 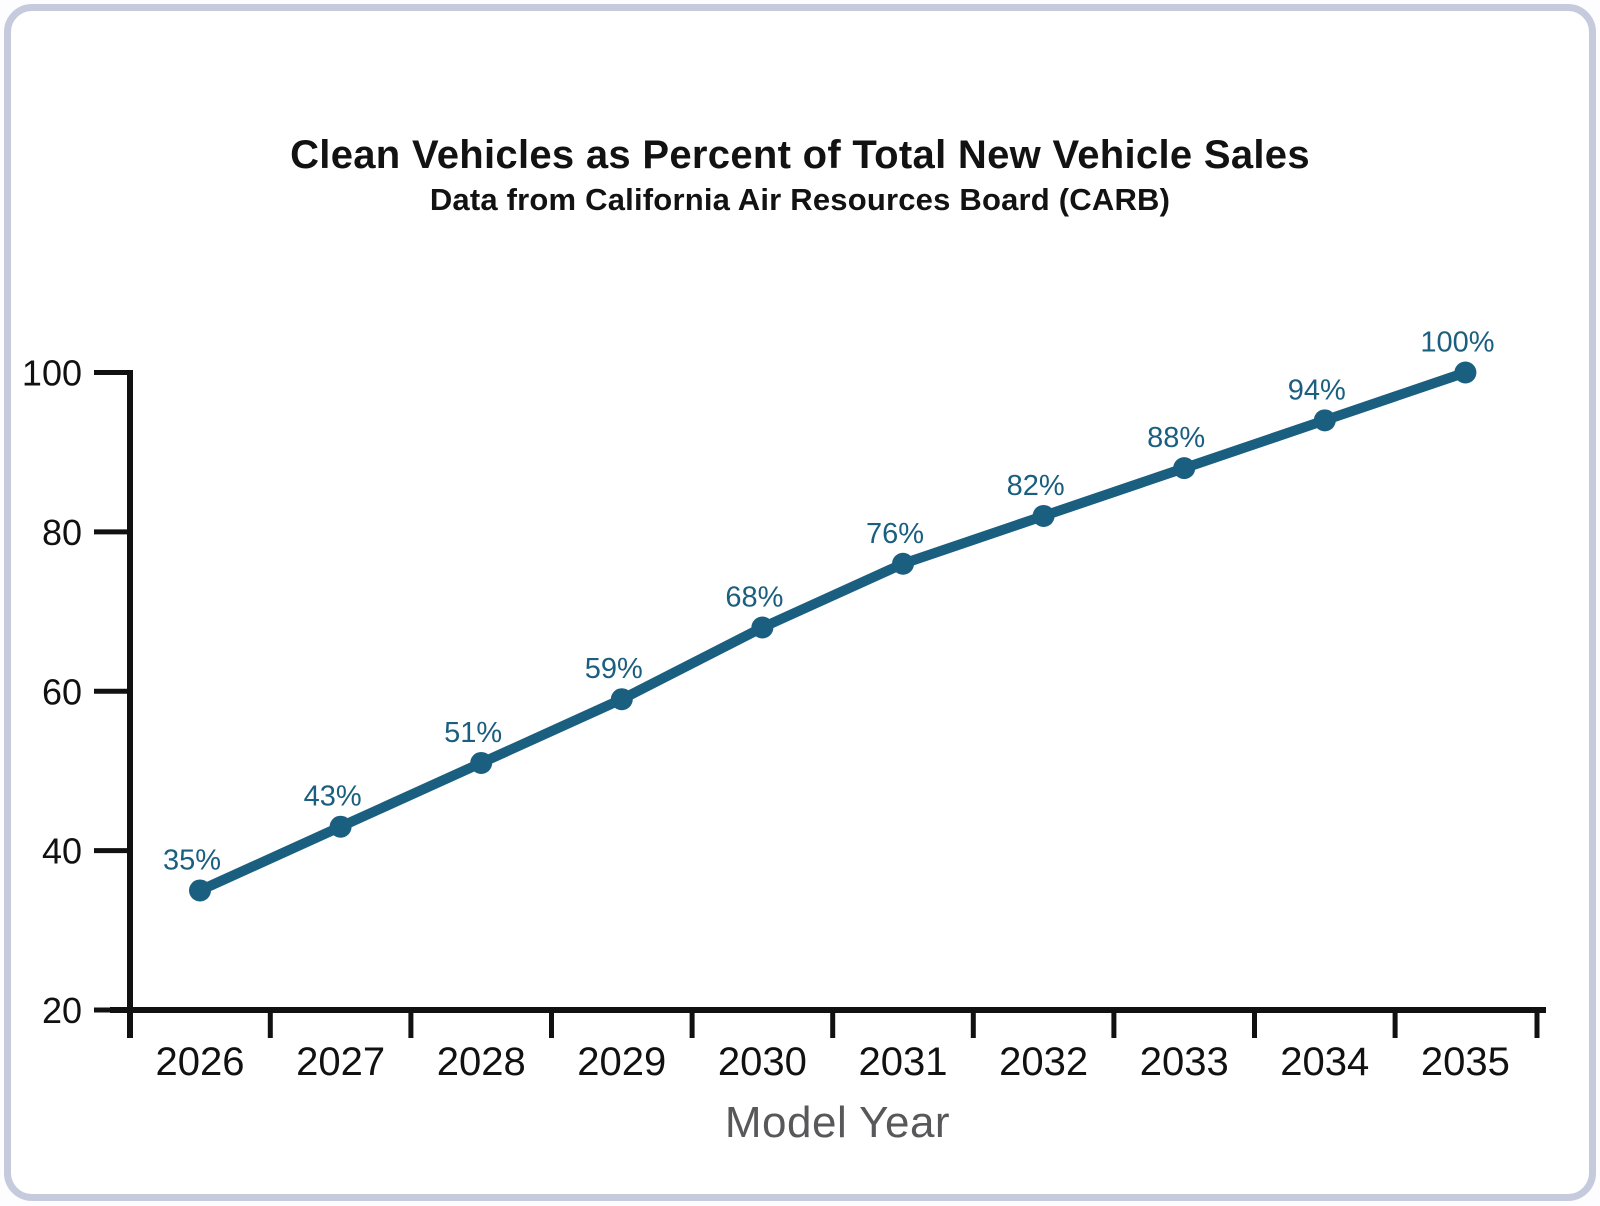 What do you see at coordinates (1043, 1062) in the screenshot?
I see `x-tick-label: 2032` at bounding box center [1043, 1062].